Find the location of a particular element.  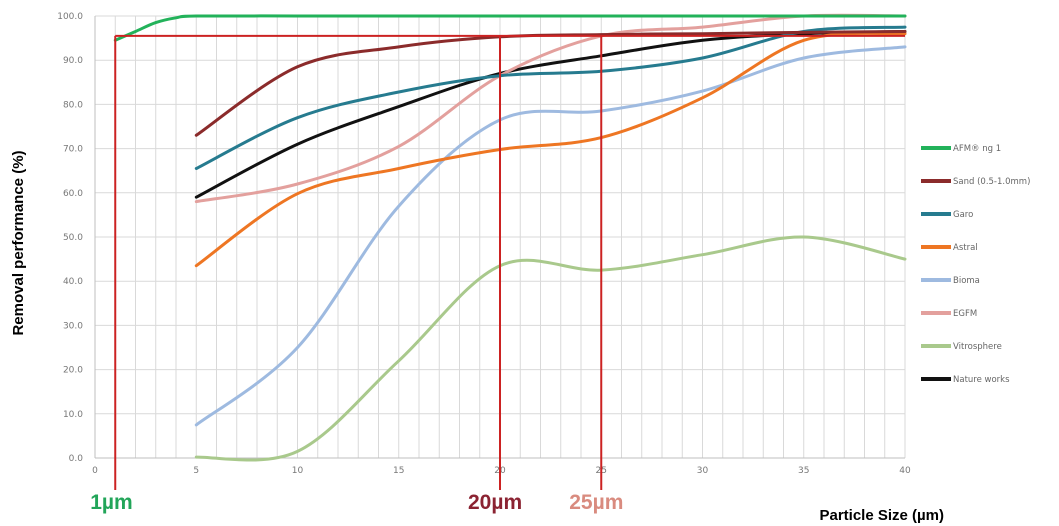

x-axis-label: Particle Size (µm) is located at coordinates (881, 515).